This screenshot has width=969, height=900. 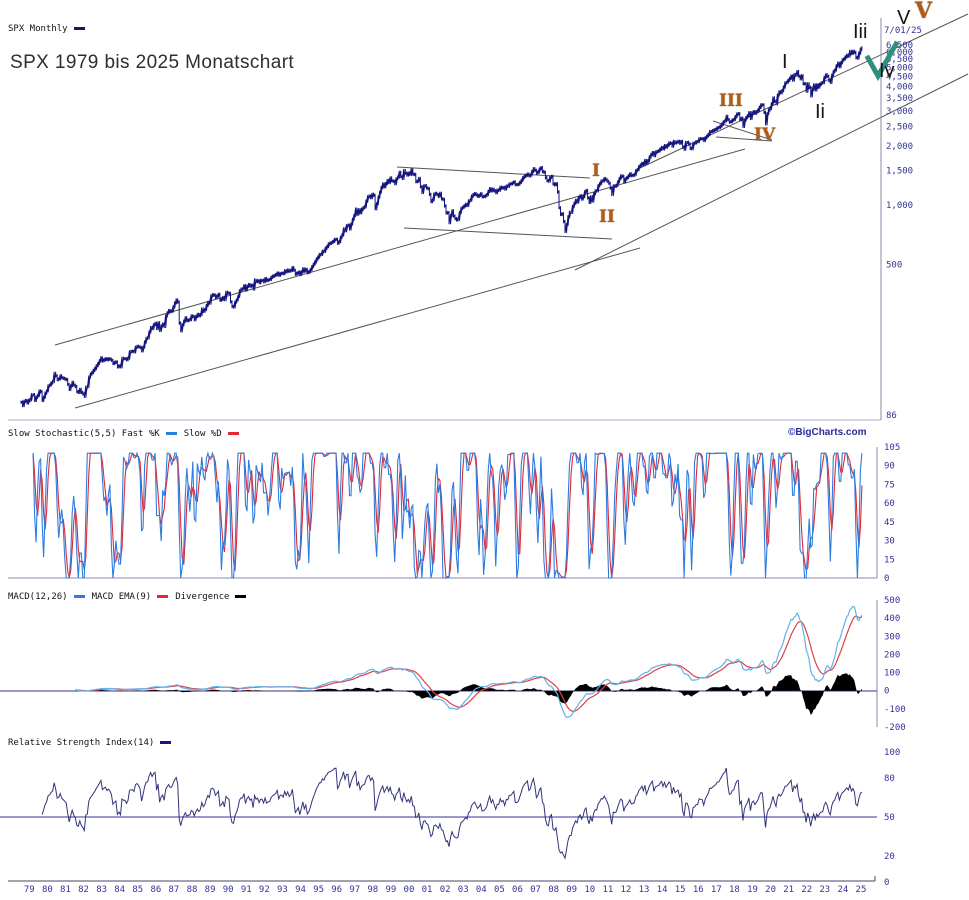 I want to click on axis-tick-label: 3,000, so click(x=899, y=112).